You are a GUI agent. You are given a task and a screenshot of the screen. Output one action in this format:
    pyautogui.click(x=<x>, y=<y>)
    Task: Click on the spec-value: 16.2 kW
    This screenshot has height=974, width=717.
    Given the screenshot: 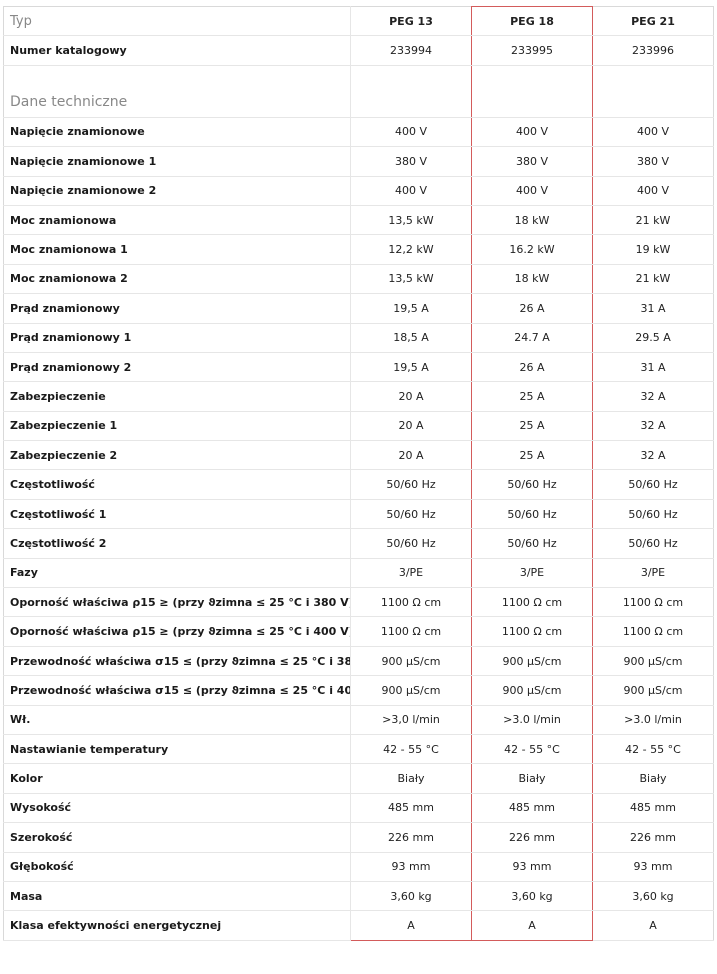 What is the action you would take?
    pyautogui.click(x=532, y=249)
    